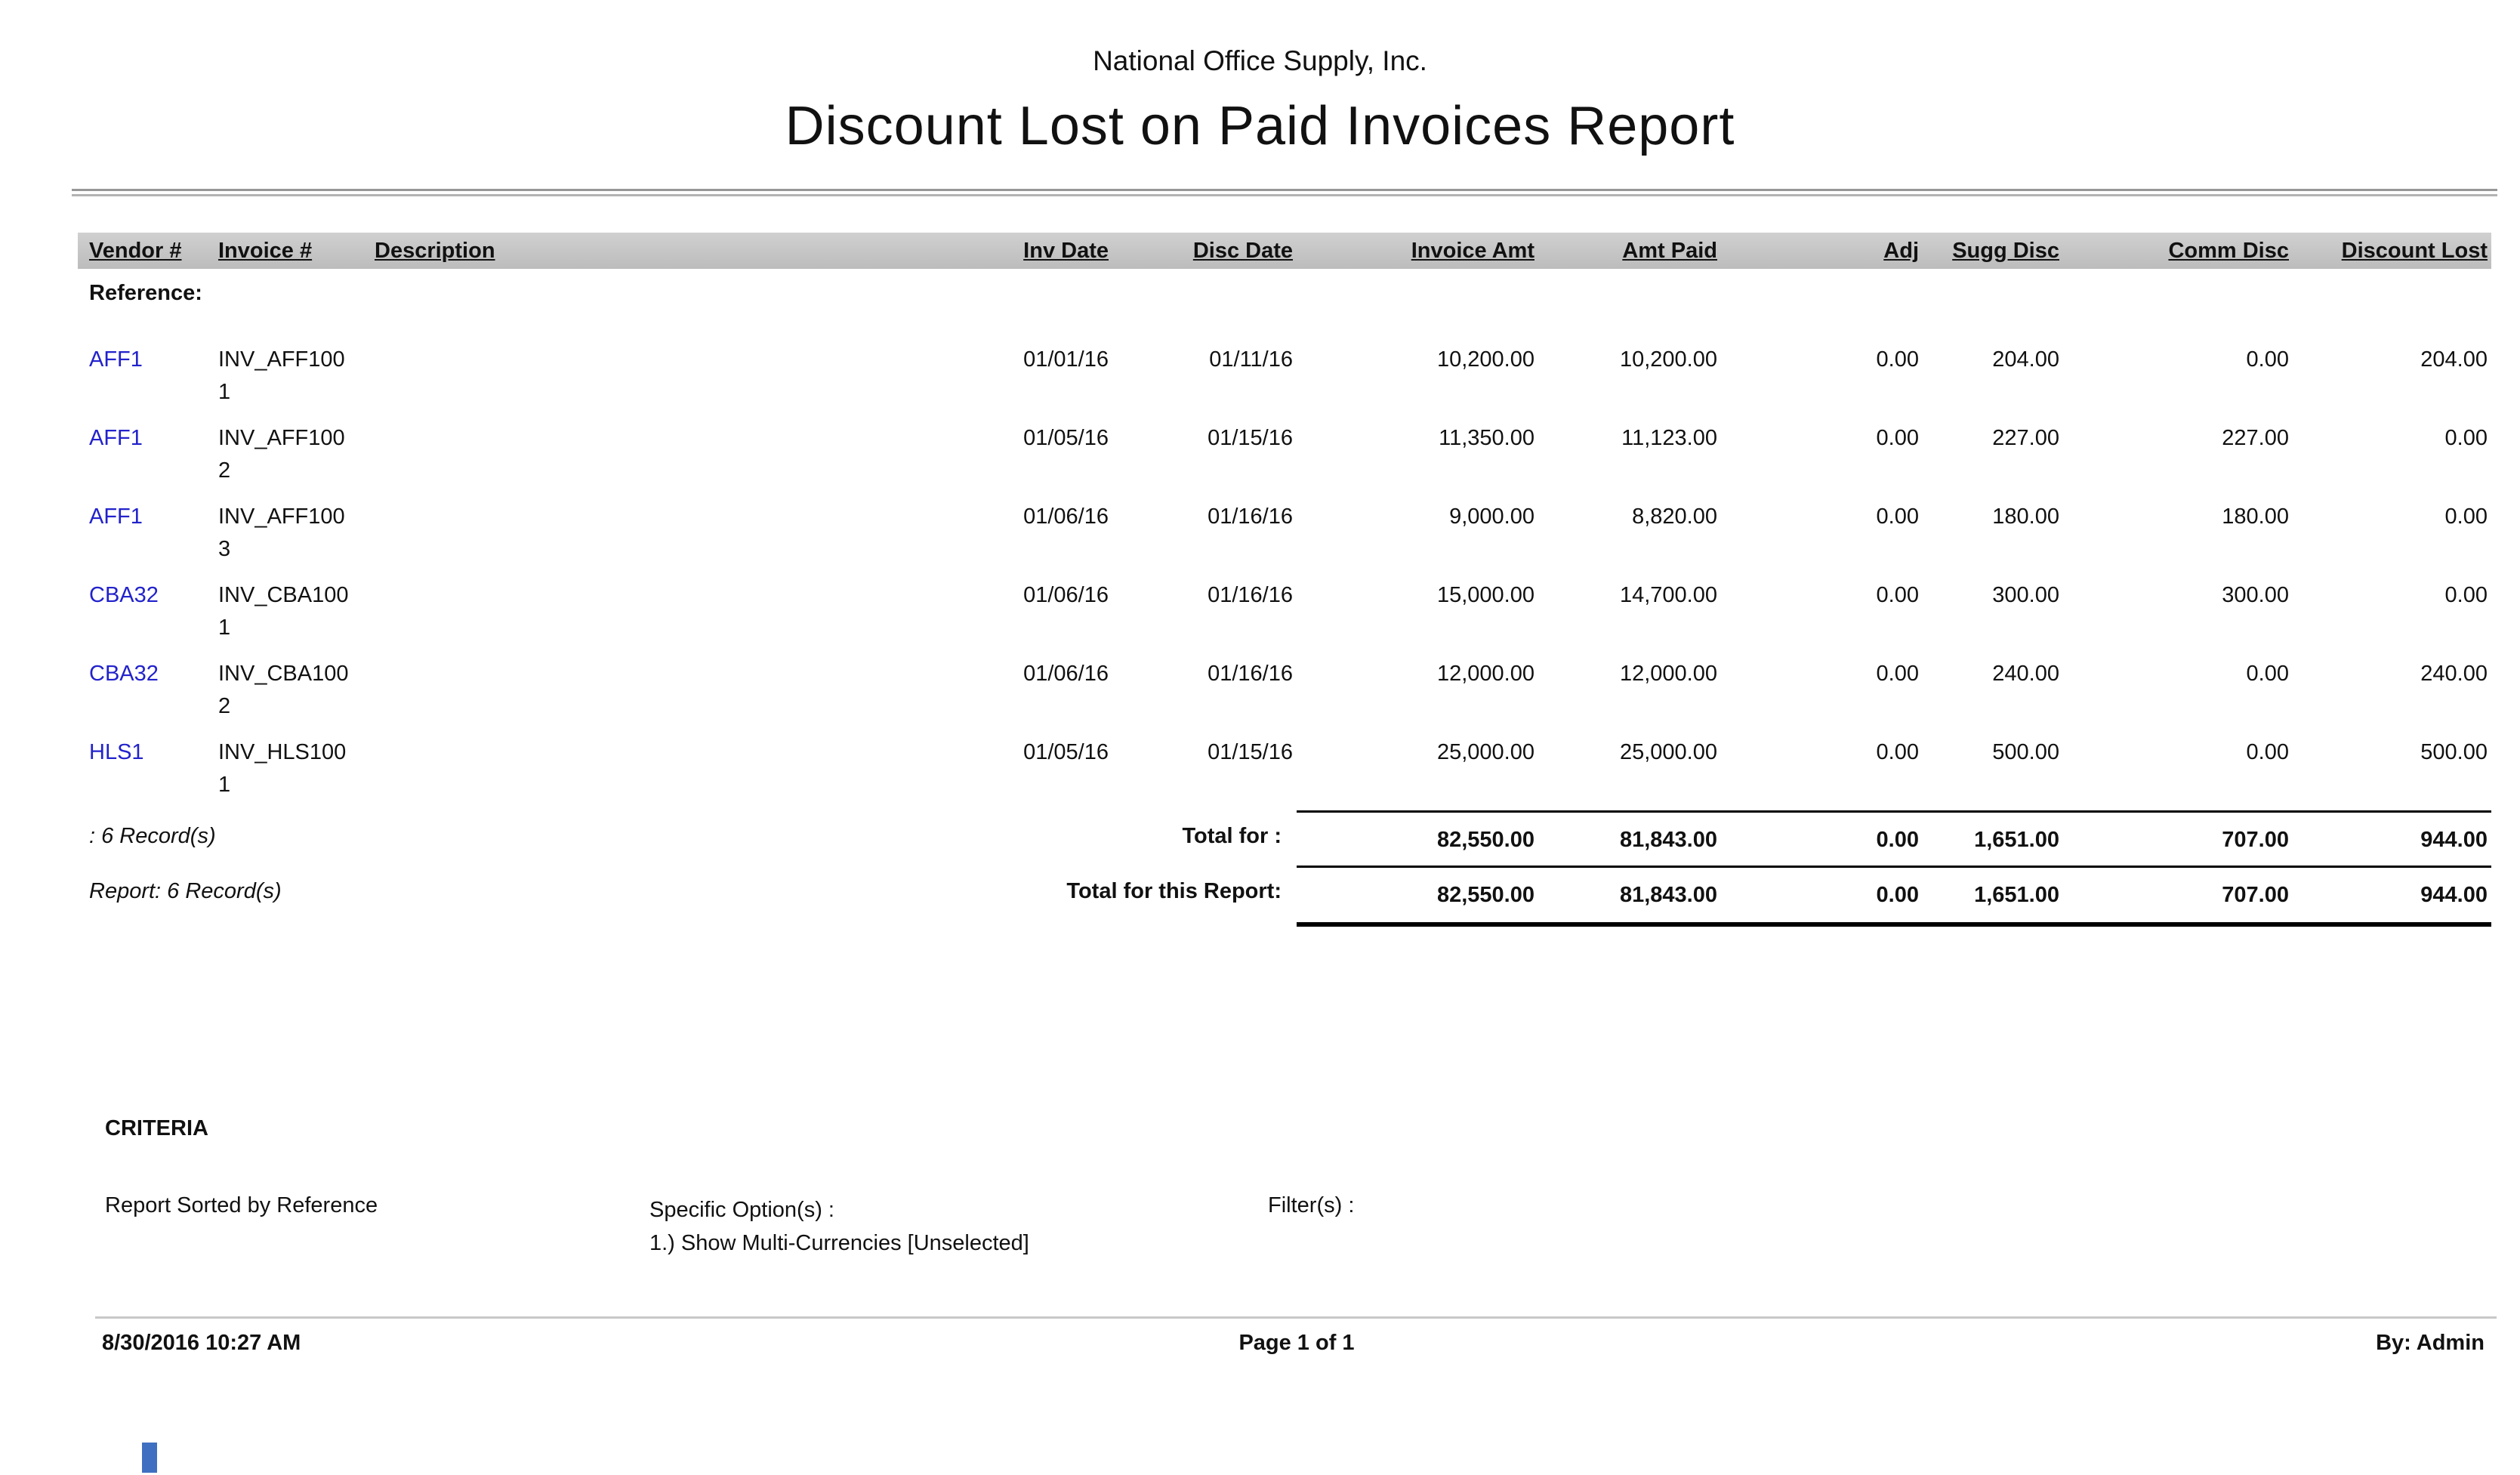  I want to click on invoice-line: 3, so click(224, 549).